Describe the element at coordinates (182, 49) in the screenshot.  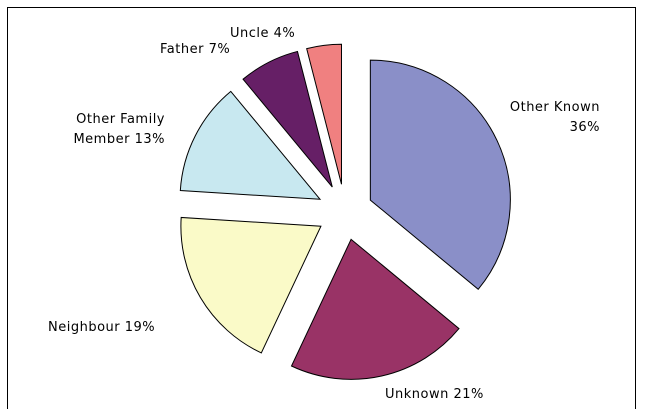
I see `category-name: Father` at that location.